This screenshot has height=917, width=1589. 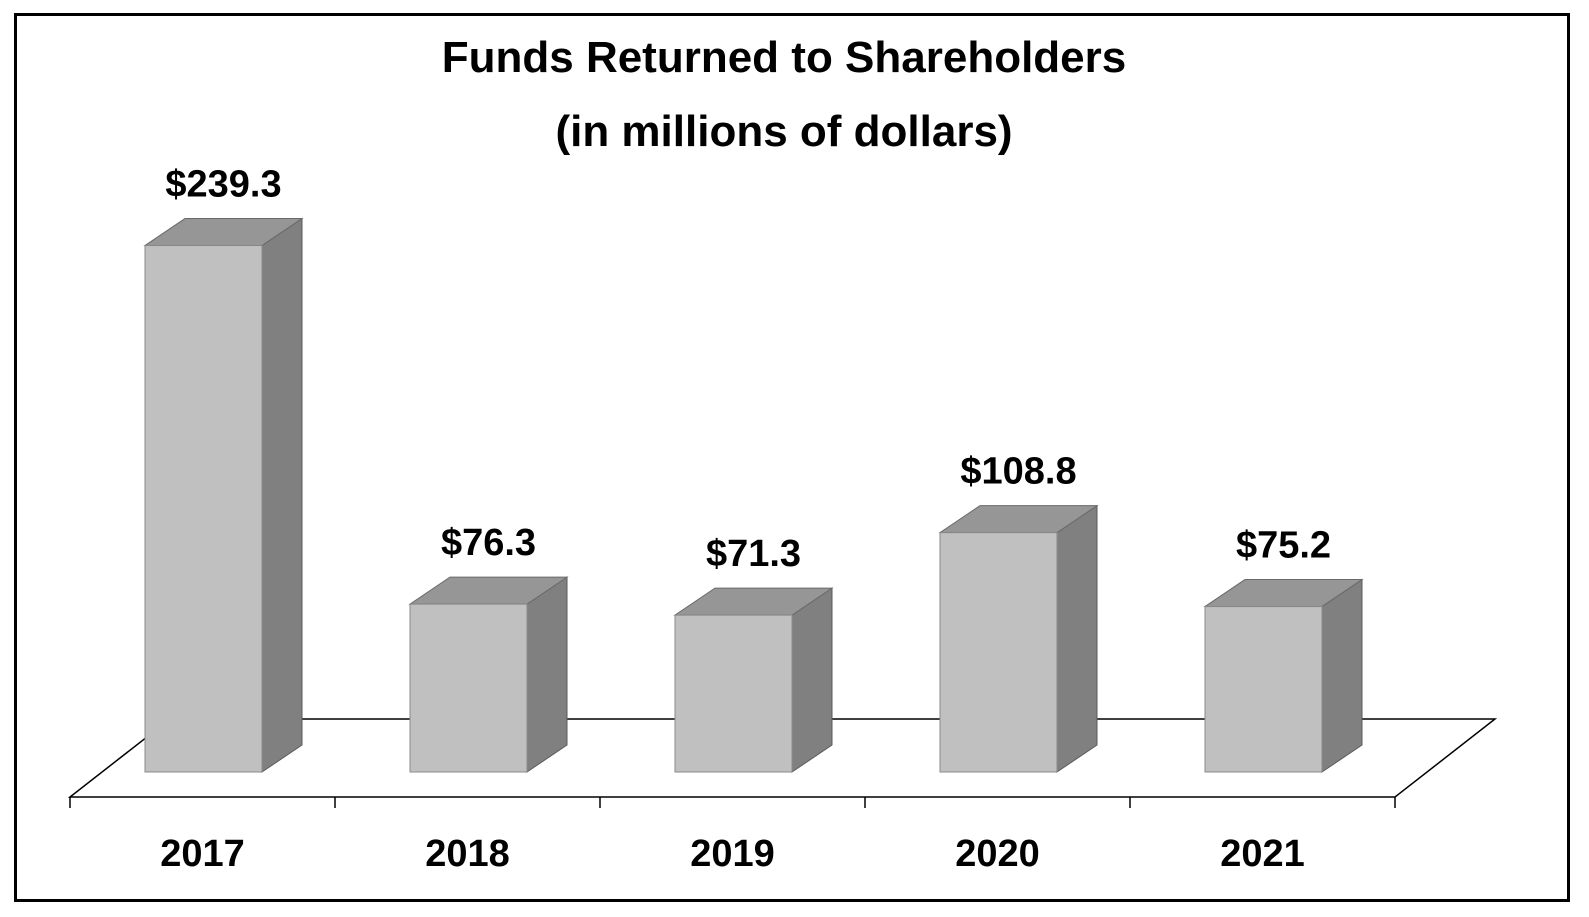 What do you see at coordinates (202, 854) in the screenshot?
I see `category-label-2017: 2017` at bounding box center [202, 854].